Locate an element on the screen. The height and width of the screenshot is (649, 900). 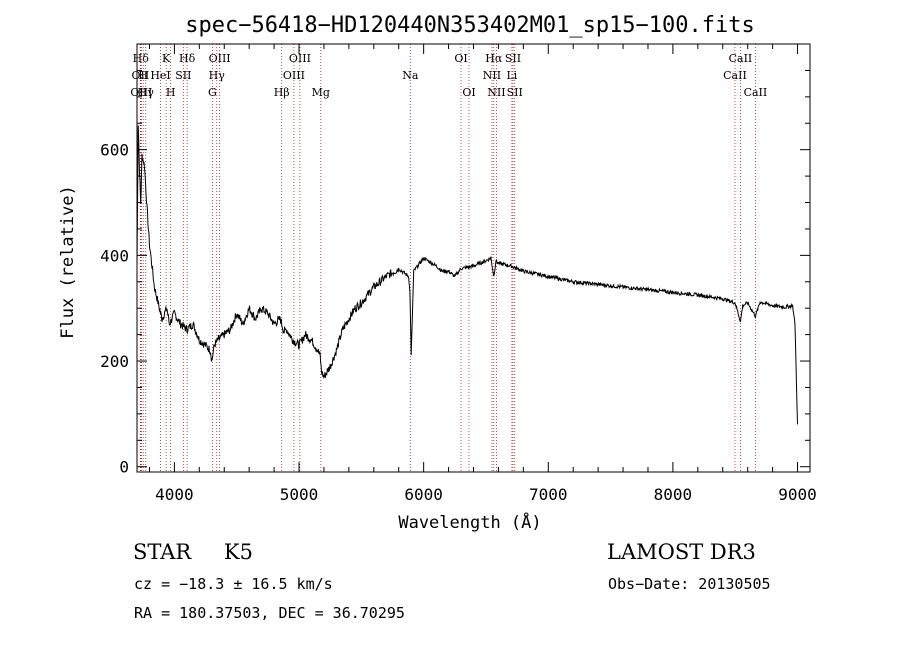
x-tick-label: 6000 is located at coordinates (423, 494).